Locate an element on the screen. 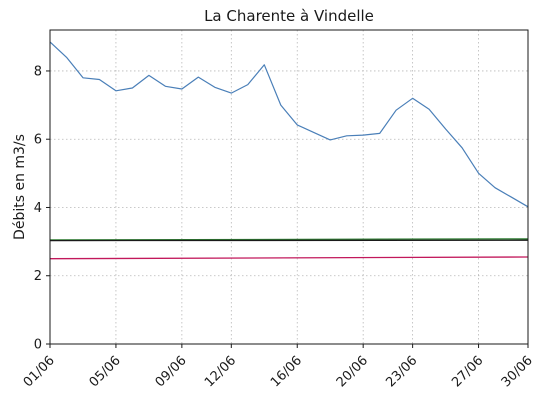 The image size is (552, 398). x-tick-label: 05/06 is located at coordinates (105, 371).